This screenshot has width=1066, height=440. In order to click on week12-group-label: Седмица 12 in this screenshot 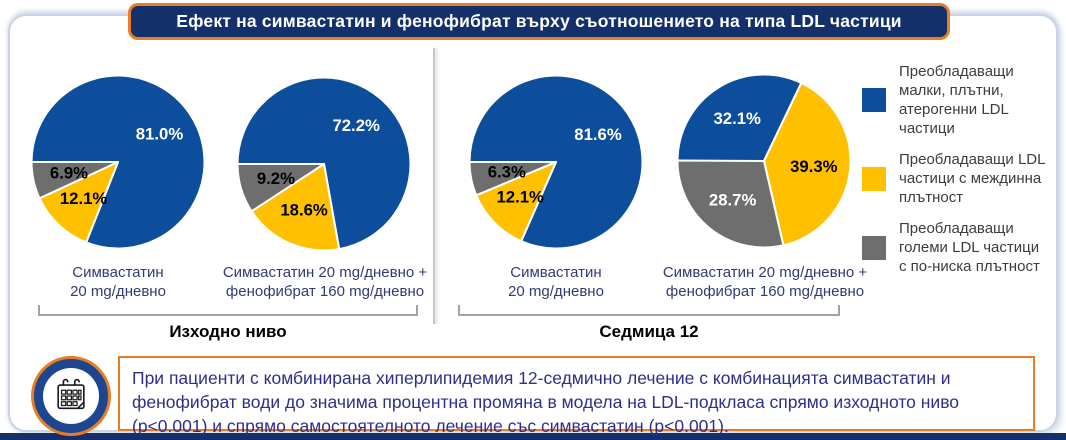, I will do `click(649, 331)`.